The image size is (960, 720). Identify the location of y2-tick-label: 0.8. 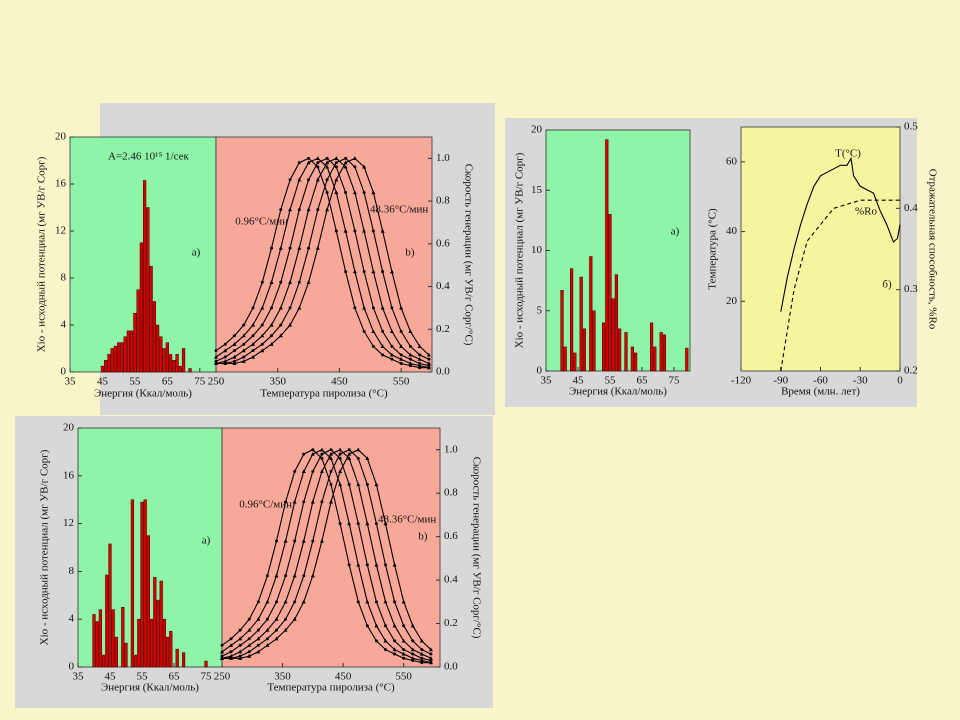
(443, 201).